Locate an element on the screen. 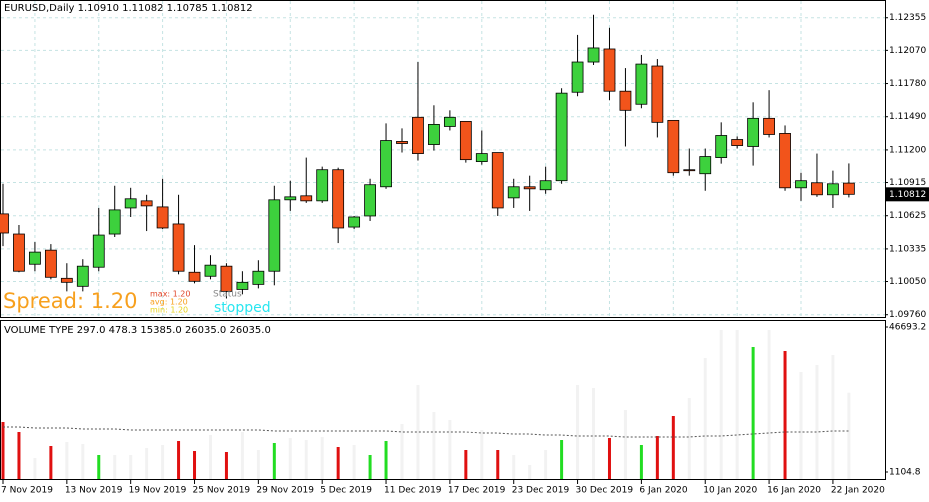  price-tag: 1.10812 is located at coordinates (907, 195).